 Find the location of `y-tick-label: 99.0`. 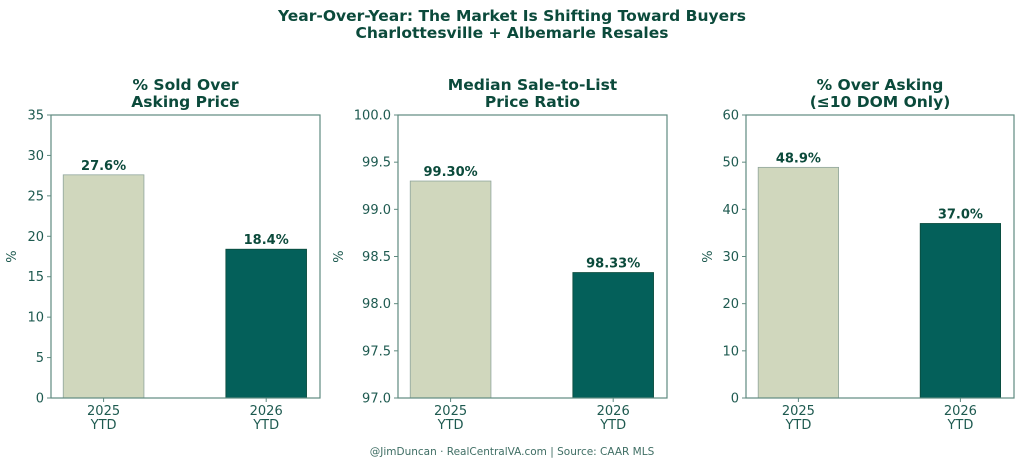

y-tick-label: 99.0 is located at coordinates (376, 210).